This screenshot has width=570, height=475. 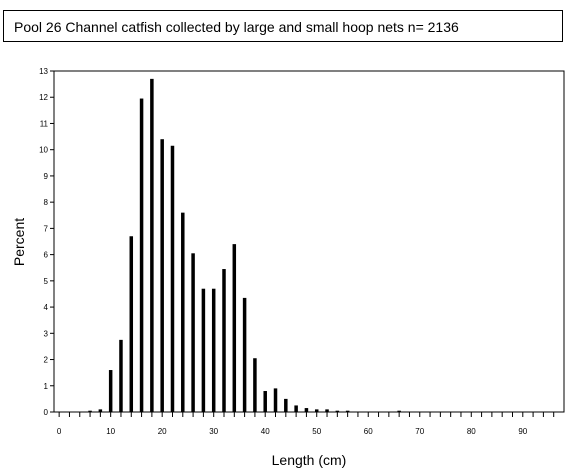 What do you see at coordinates (44, 123) in the screenshot?
I see `y-tick-label: 11` at bounding box center [44, 123].